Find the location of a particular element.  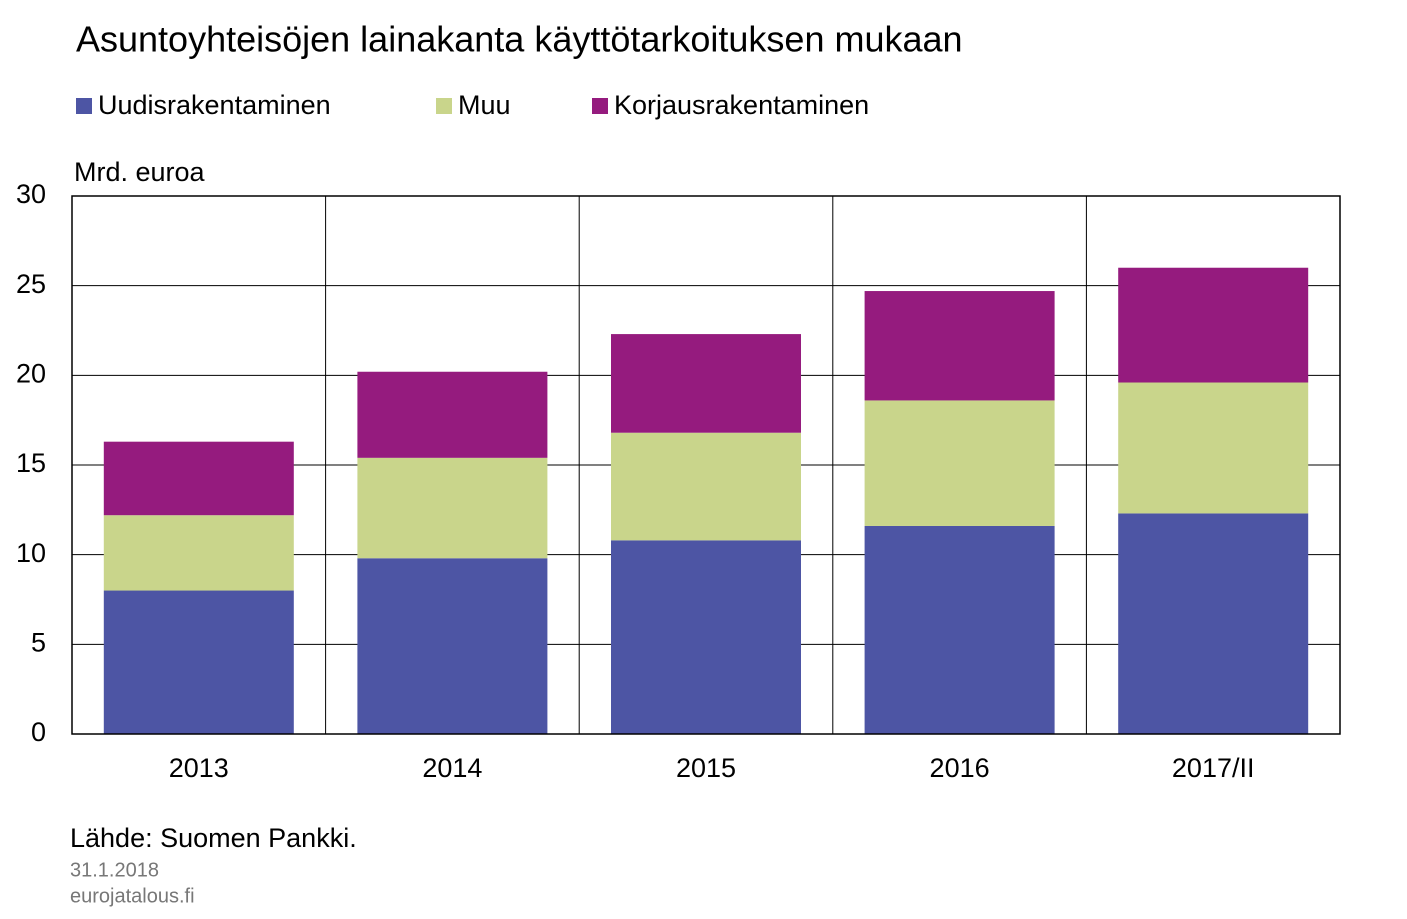

legend-label: Uudisrakentaminen is located at coordinates (214, 105).